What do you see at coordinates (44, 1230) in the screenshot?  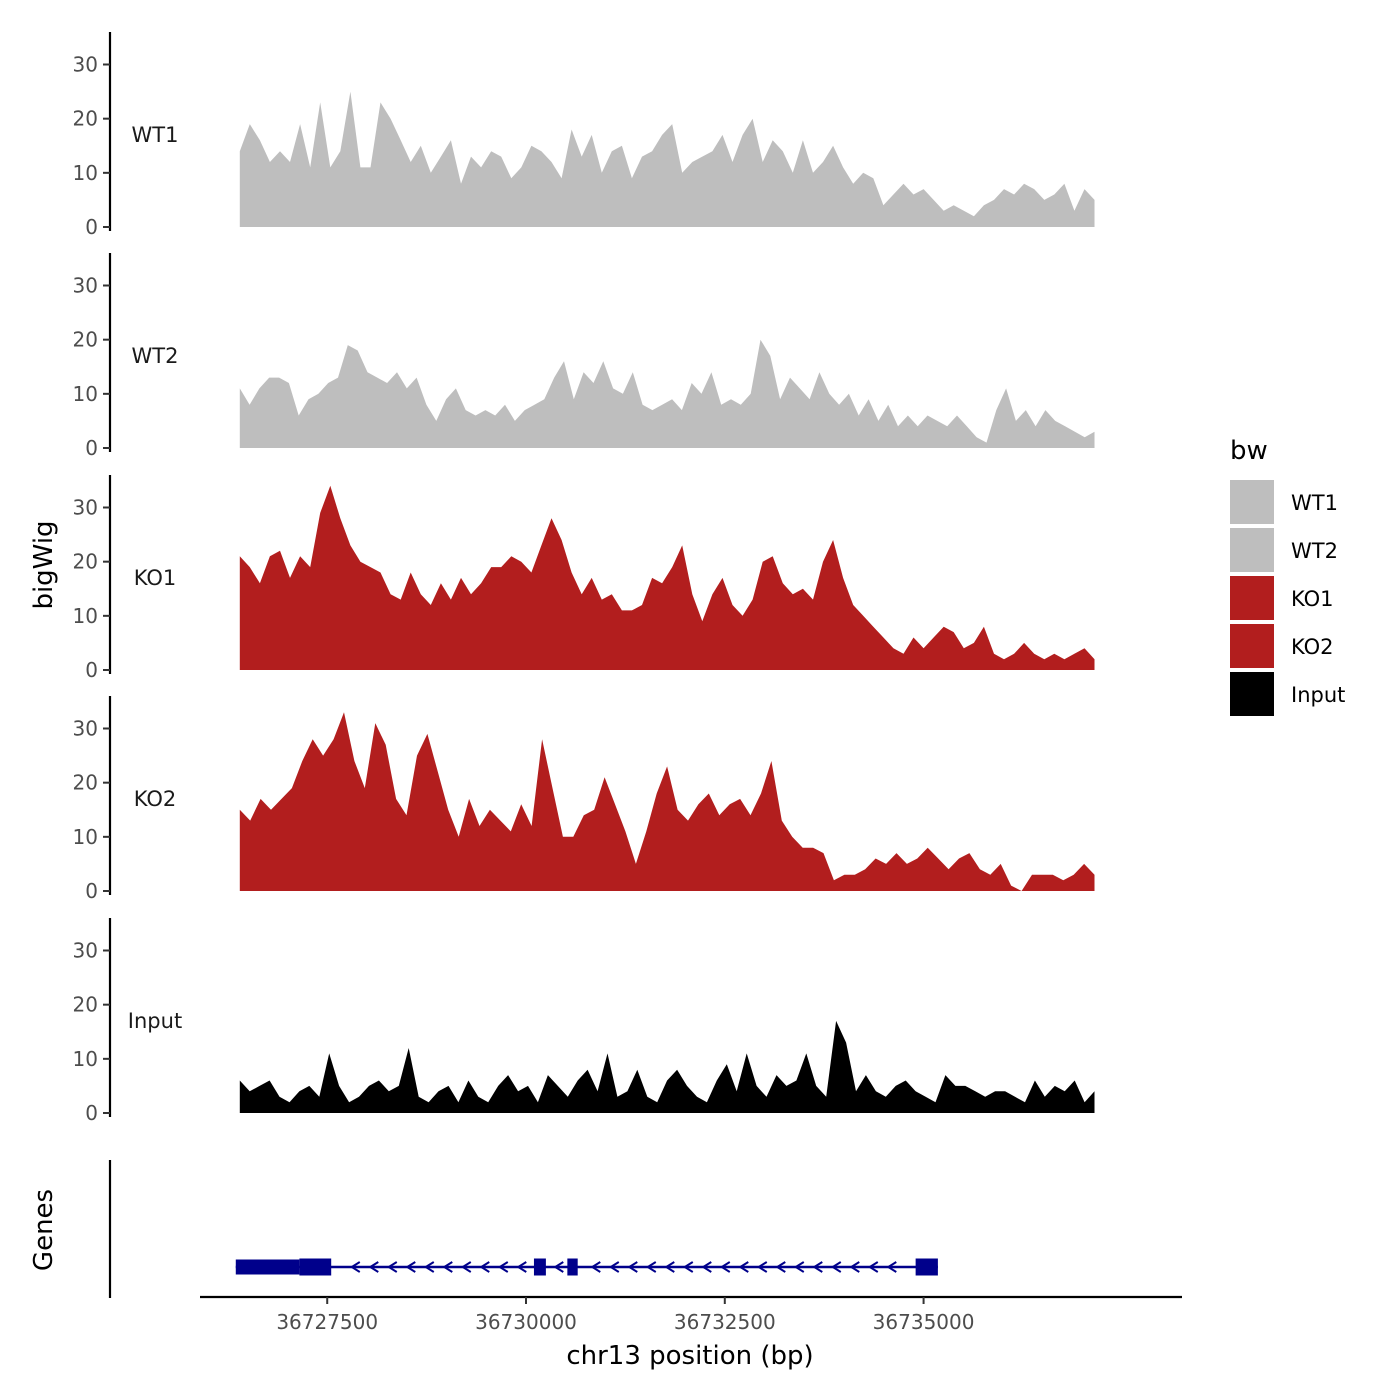 I see `genes-axis-title: Genes` at bounding box center [44, 1230].